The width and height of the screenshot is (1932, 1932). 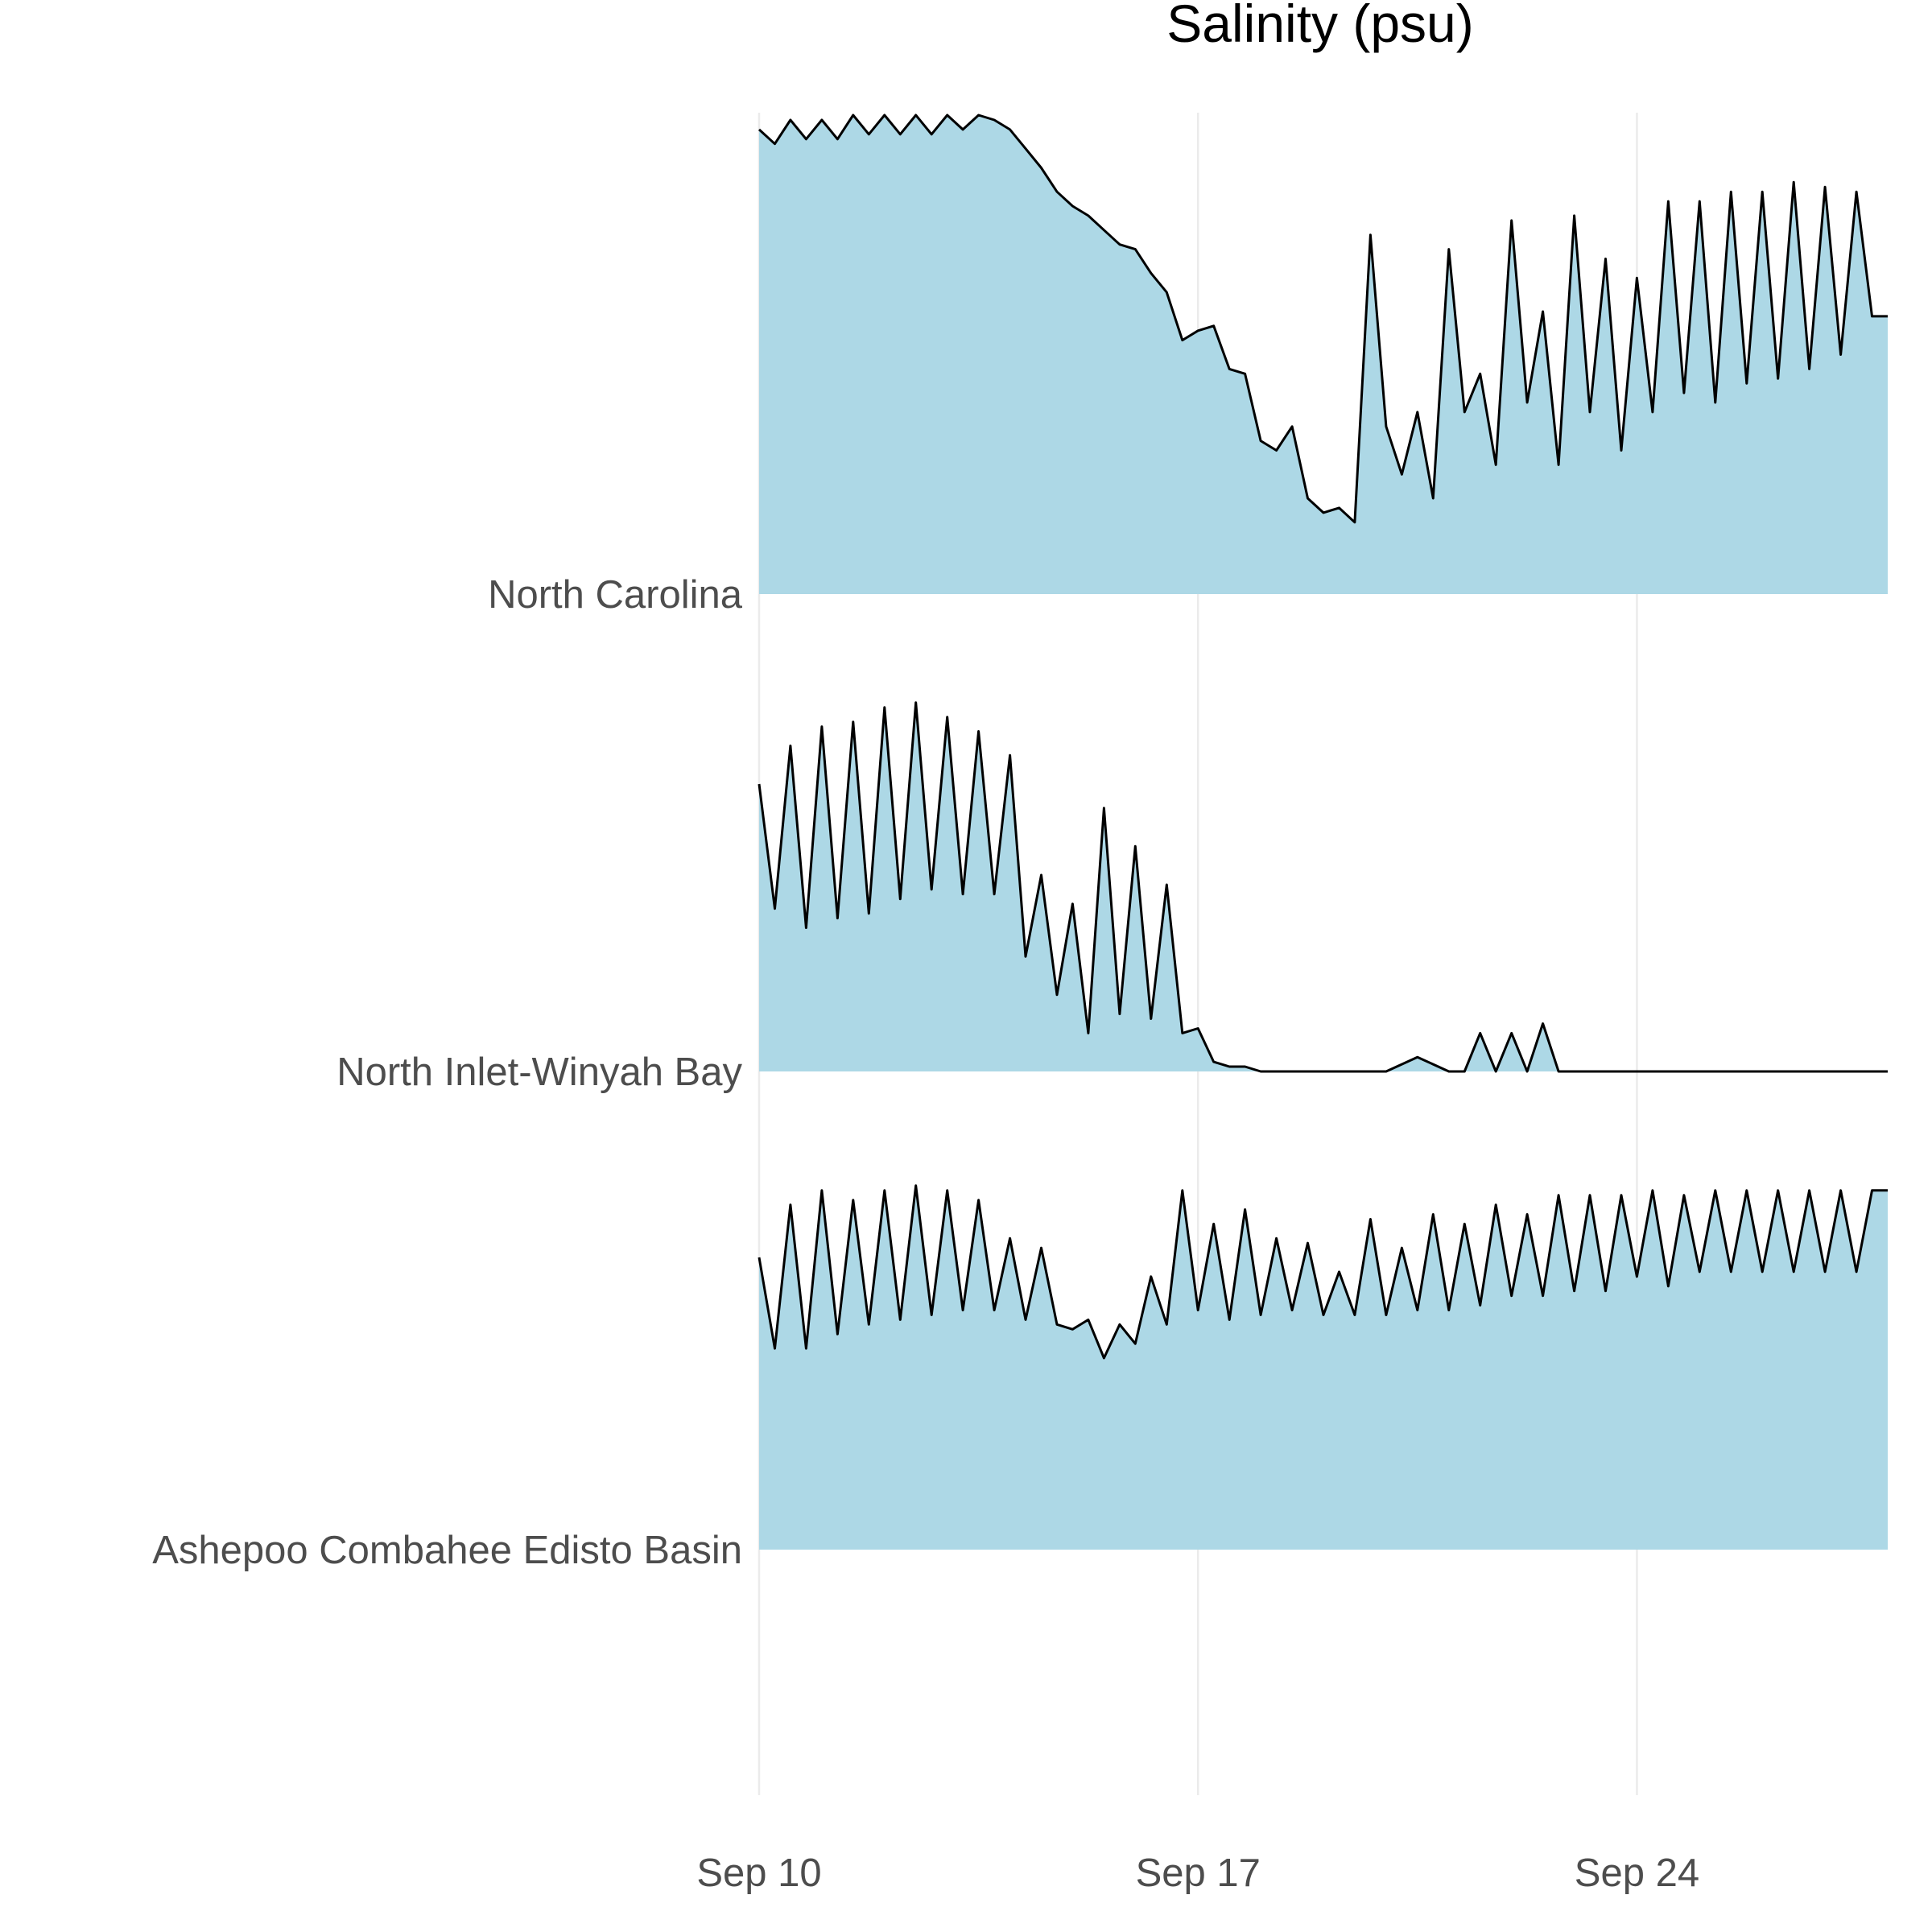 What do you see at coordinates (1319, 26) in the screenshot?
I see `chart-title: Salinity (psu)` at bounding box center [1319, 26].